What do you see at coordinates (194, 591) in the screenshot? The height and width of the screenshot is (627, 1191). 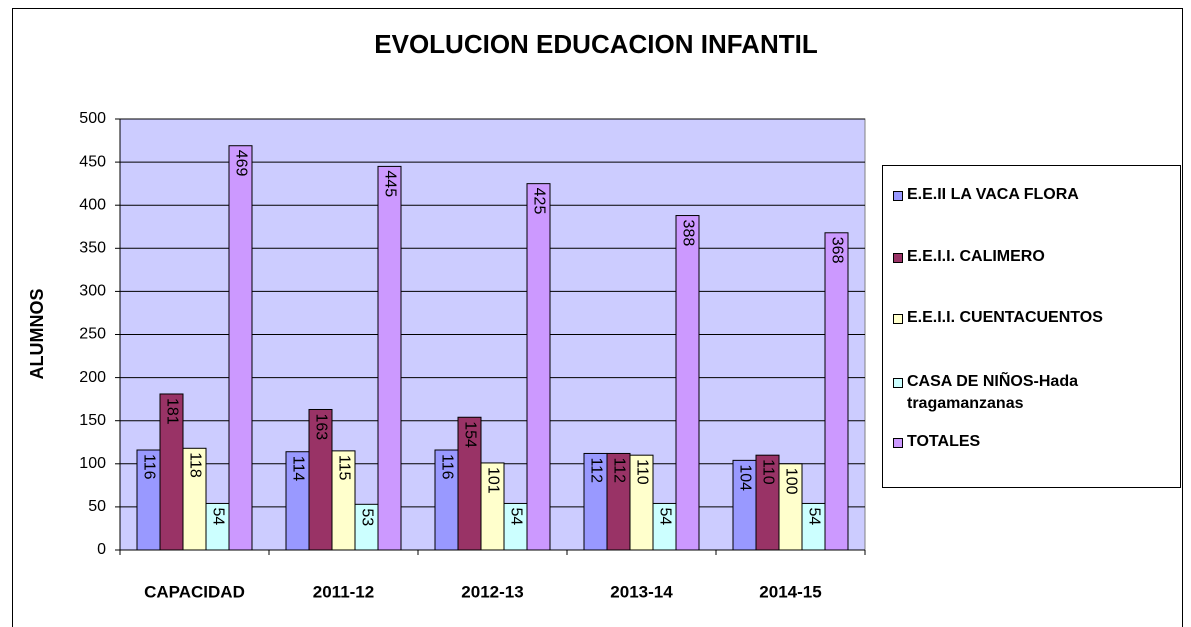 I see `x-tick-label: CAPACIDAD` at bounding box center [194, 591].